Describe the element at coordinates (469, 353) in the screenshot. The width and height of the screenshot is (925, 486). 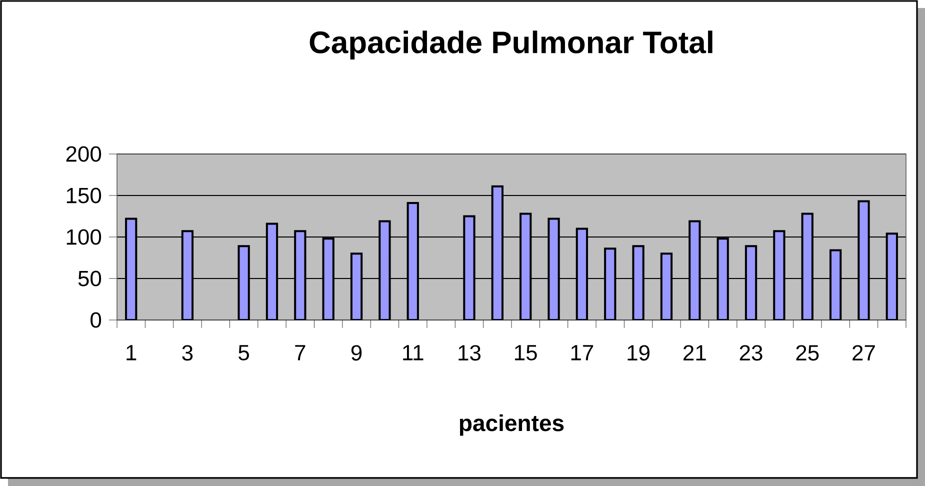
I see `x-tick-label: 13` at that location.